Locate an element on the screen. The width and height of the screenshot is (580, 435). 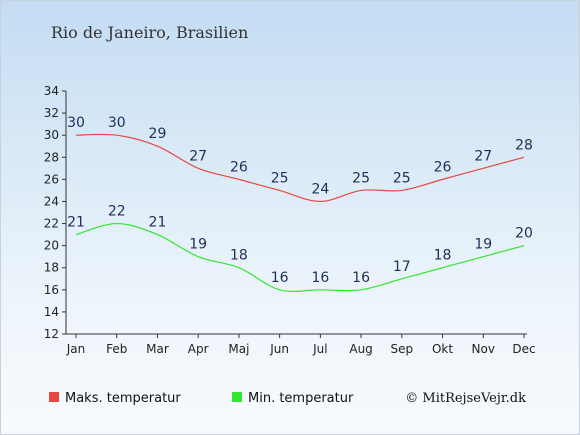
legend-label-max: Maks. temperatur is located at coordinates (123, 398).